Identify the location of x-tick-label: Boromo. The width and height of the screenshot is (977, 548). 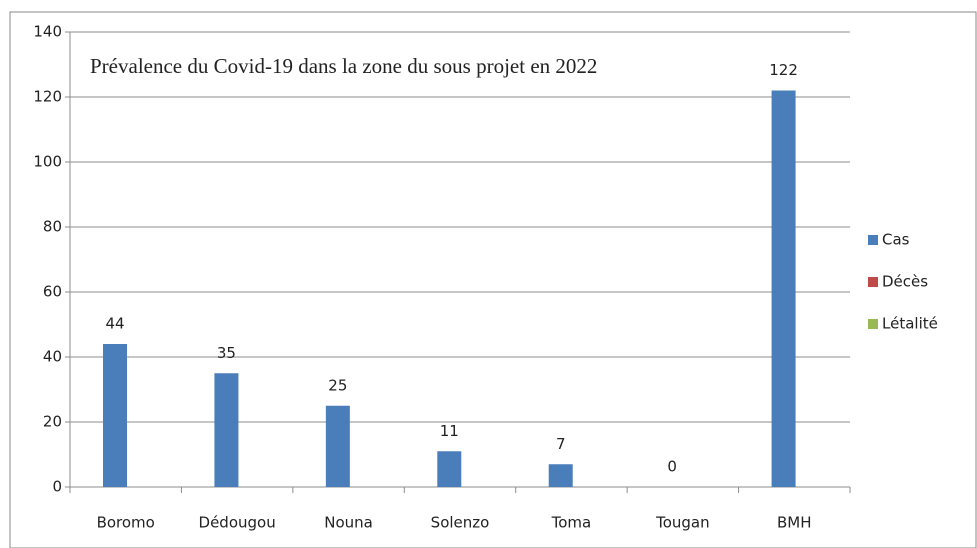
(126, 523).